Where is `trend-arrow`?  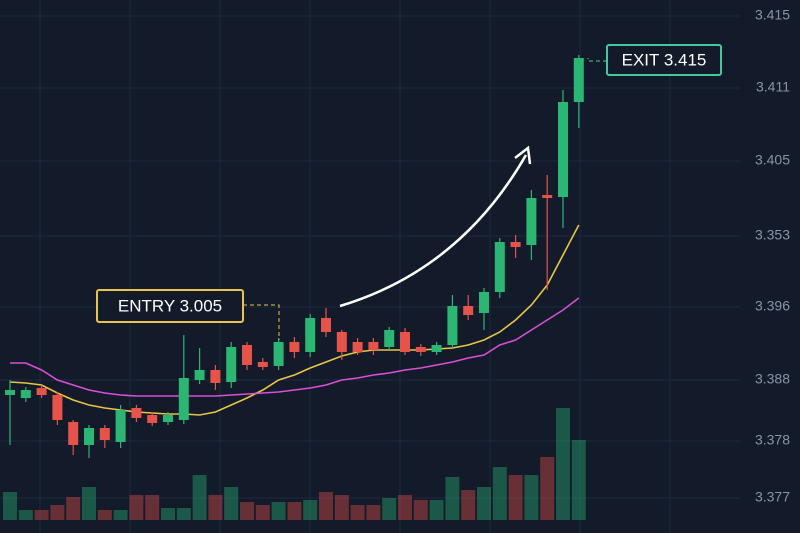
trend-arrow is located at coordinates (433, 231).